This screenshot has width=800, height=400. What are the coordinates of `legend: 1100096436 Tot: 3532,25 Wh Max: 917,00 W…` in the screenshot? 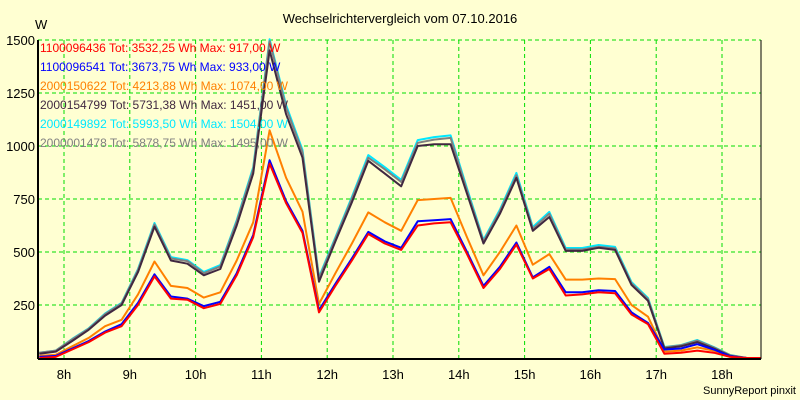 It's located at (164, 95).